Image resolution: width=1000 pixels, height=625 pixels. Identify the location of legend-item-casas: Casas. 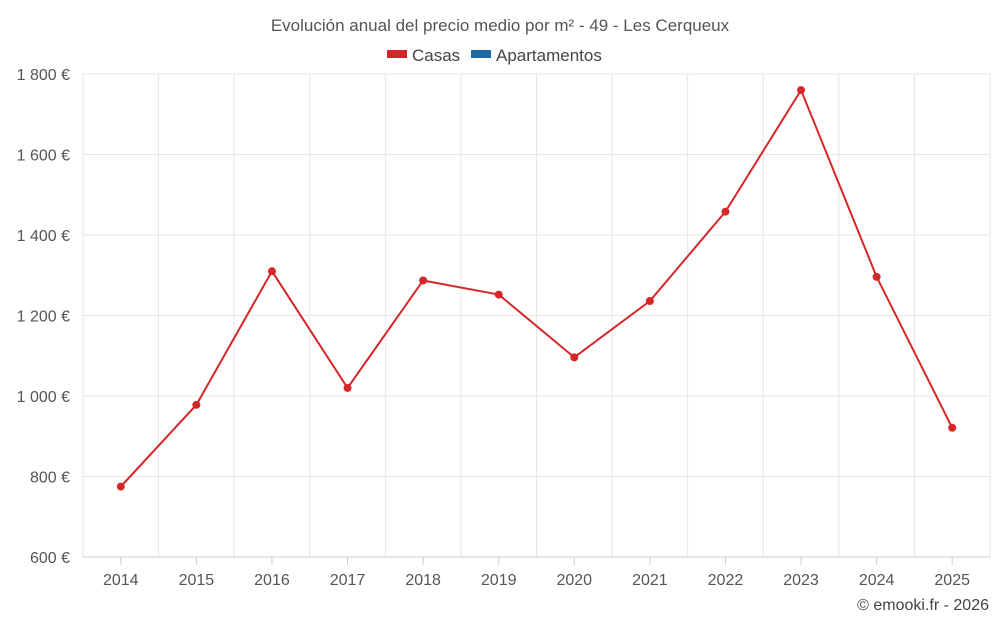
(423, 55).